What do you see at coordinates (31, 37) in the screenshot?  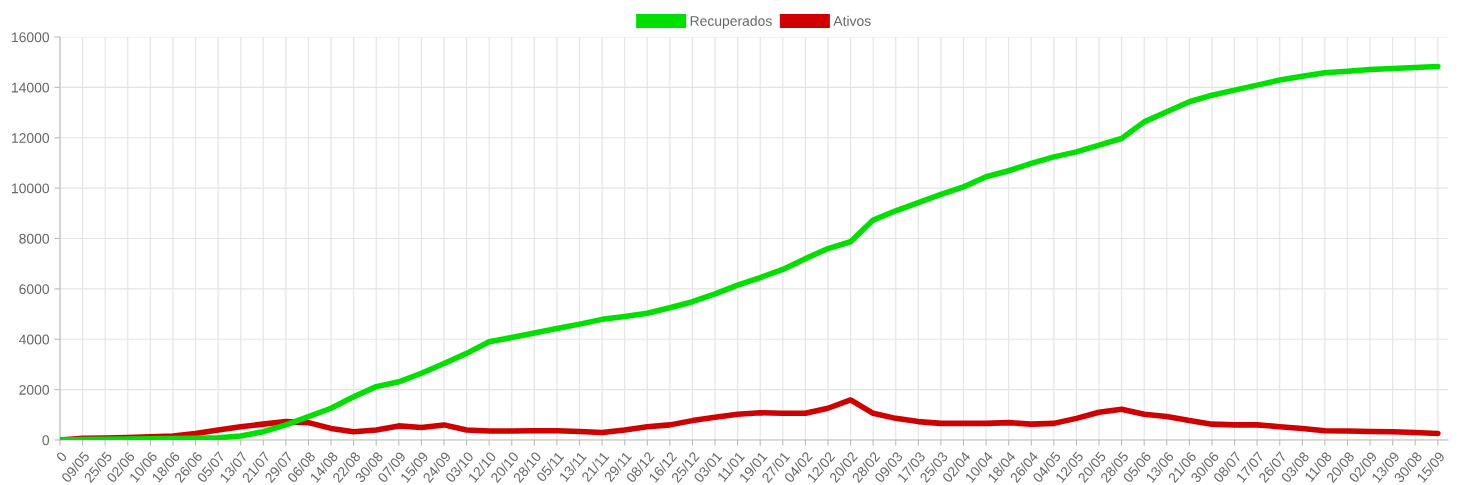 I see `y-tick-label: 16000` at bounding box center [31, 37].